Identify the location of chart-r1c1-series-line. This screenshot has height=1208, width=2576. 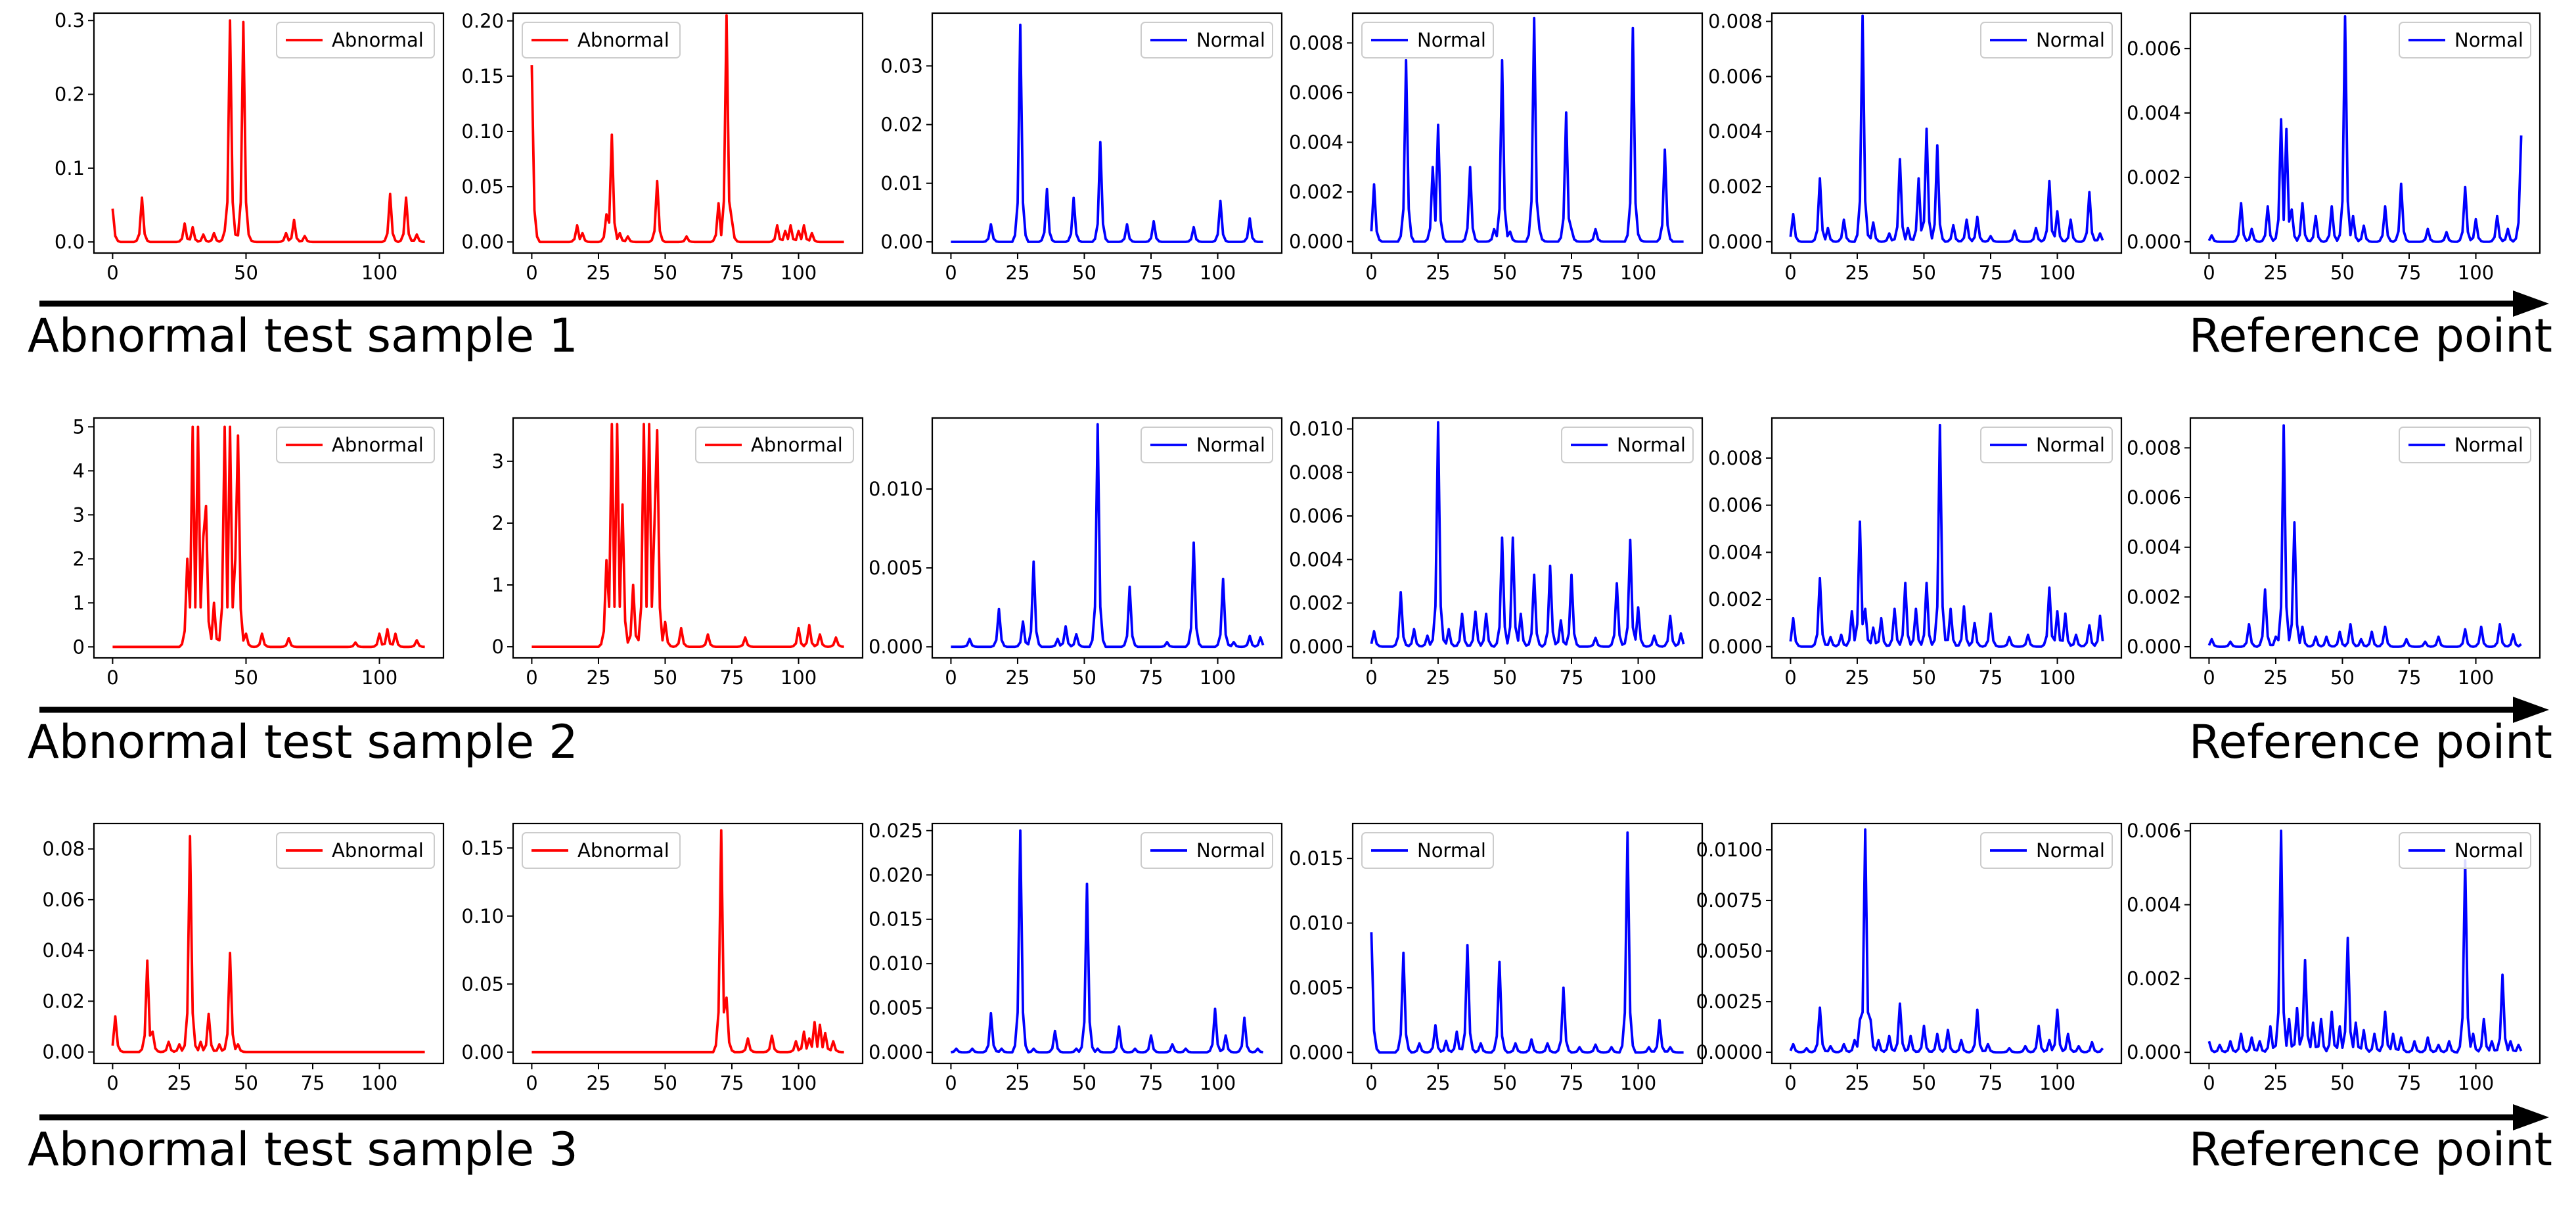
(268, 131).